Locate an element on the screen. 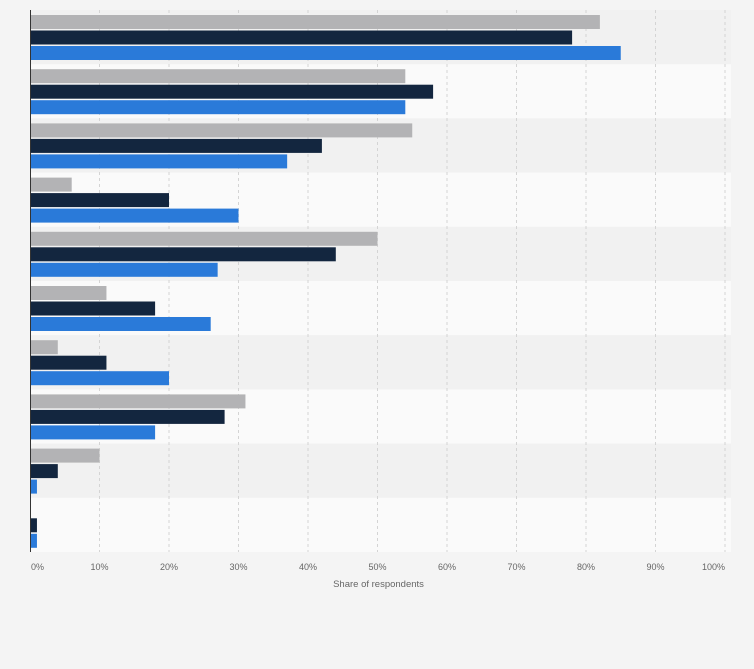 The height and width of the screenshot is (669, 754). x-tick-label: 40% is located at coordinates (308, 567).